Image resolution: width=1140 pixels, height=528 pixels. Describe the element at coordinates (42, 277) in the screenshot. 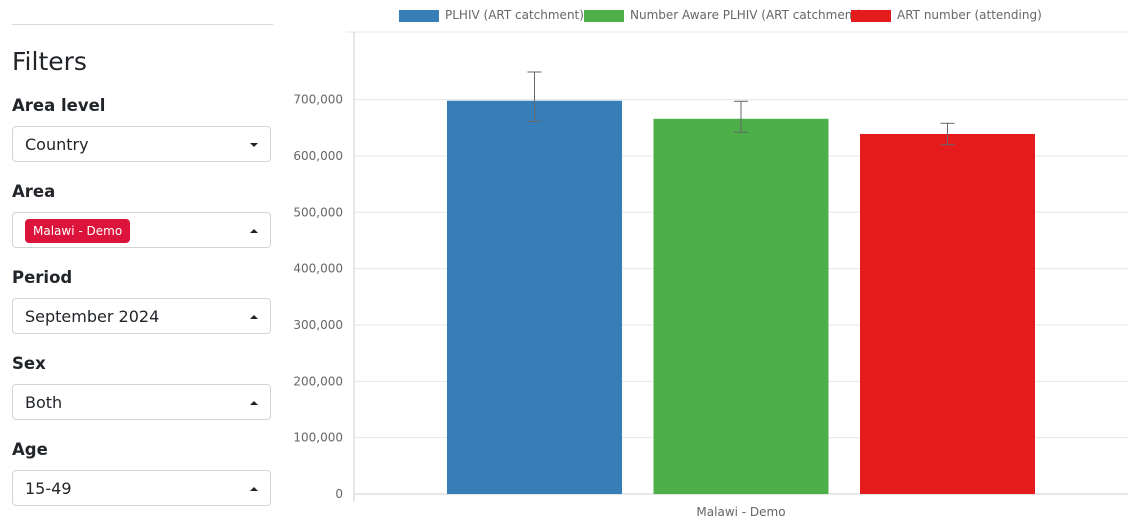

I see `period-label: Period` at that location.